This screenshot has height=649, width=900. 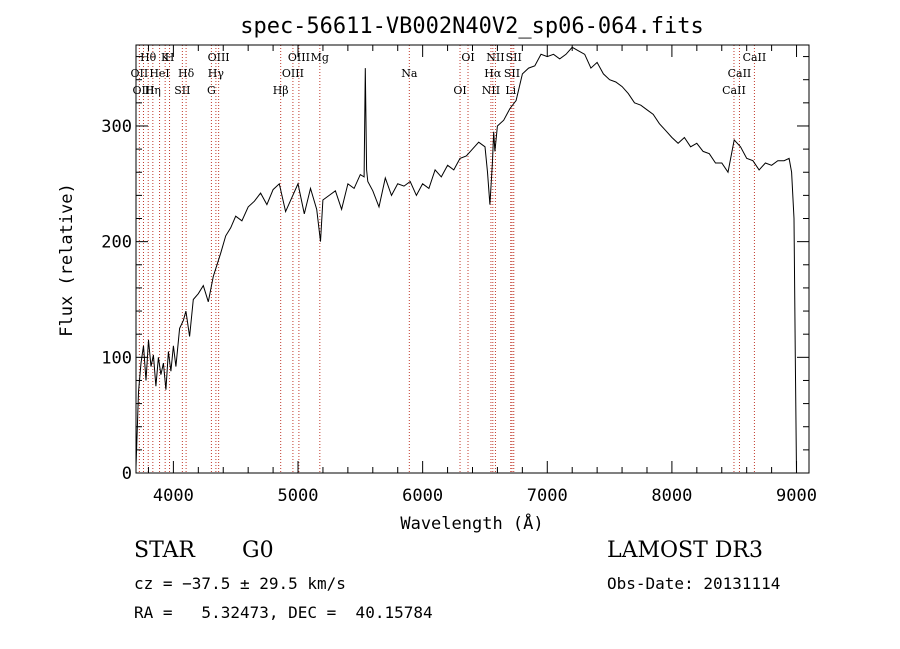 What do you see at coordinates (740, 73) in the screenshot?
I see `line-label-25: CaII` at bounding box center [740, 73].